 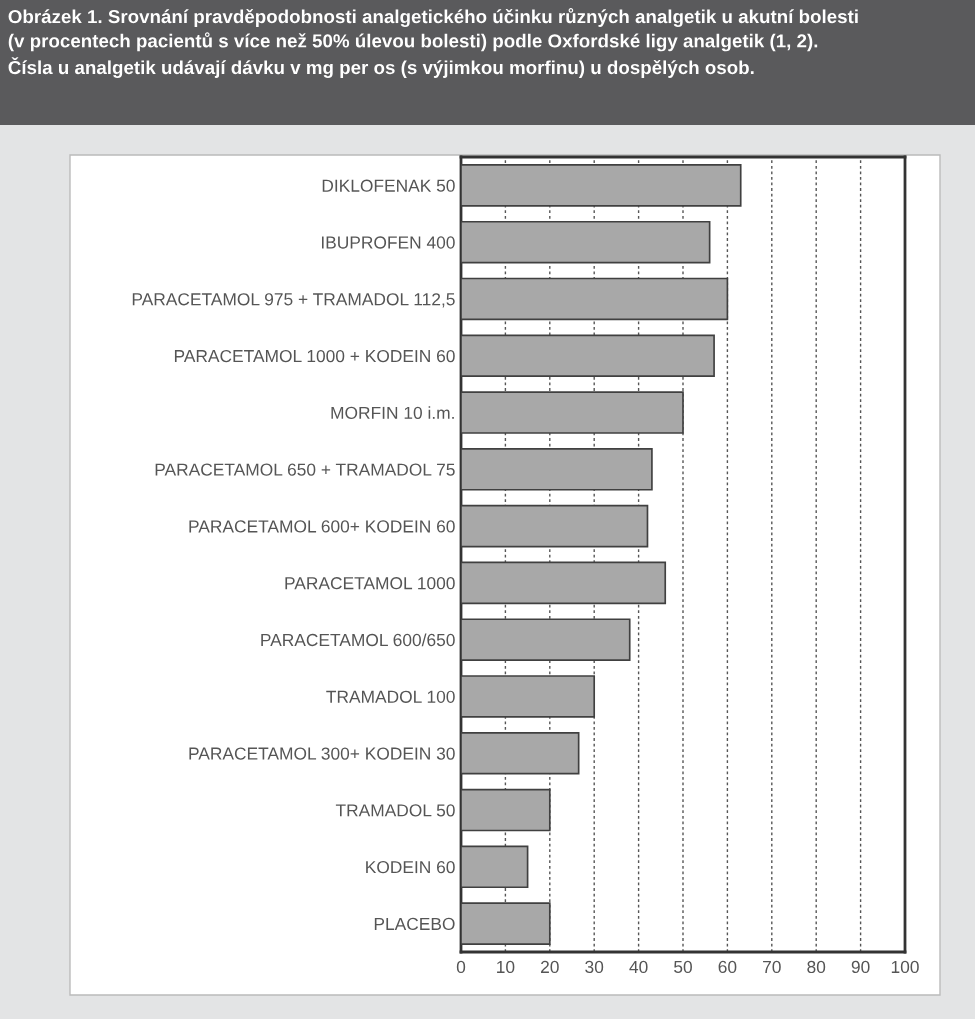 What do you see at coordinates (594, 967) in the screenshot?
I see `x-tick-label: 30` at bounding box center [594, 967].